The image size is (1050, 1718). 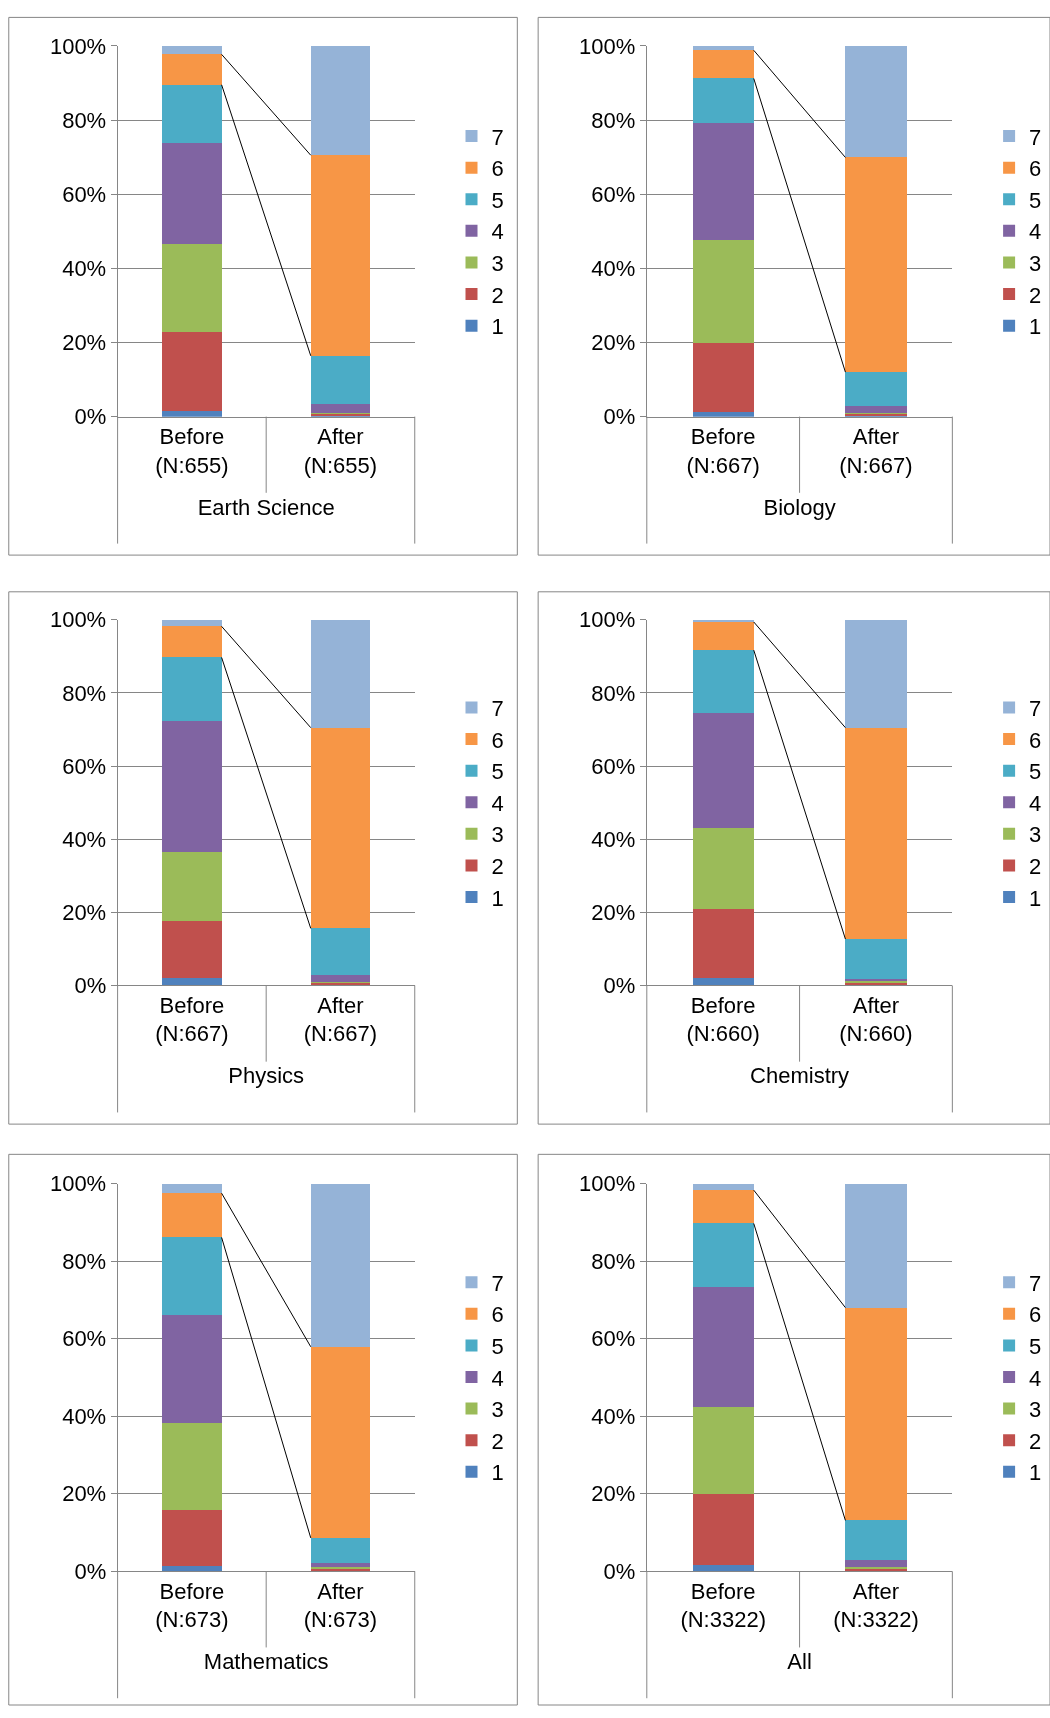 What do you see at coordinates (266, 507) in the screenshot?
I see `x-axis-title: Earth Science` at bounding box center [266, 507].